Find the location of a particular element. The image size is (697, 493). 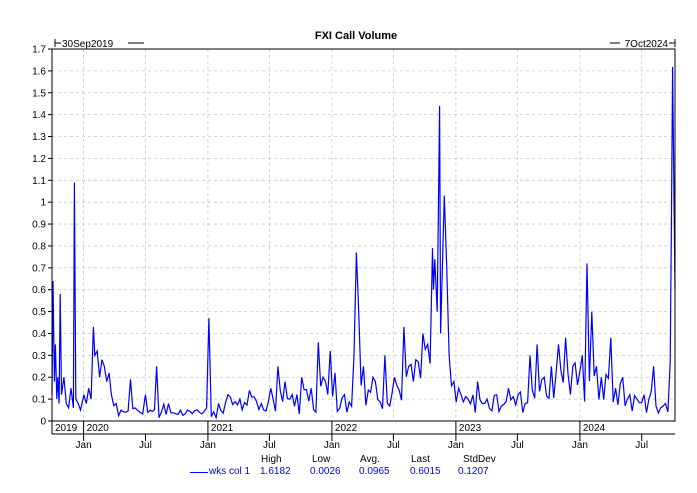

y-tick-label: 1.5 is located at coordinates (39, 93).